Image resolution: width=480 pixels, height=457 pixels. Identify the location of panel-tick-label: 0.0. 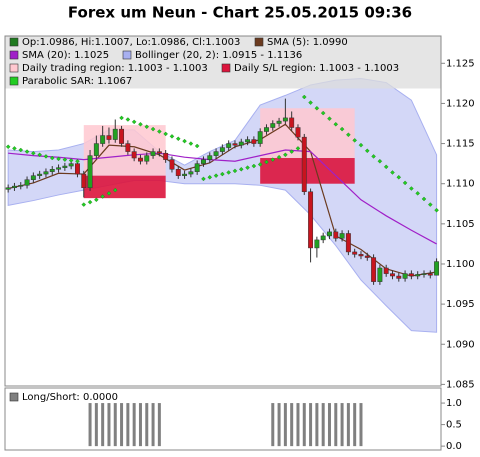
(454, 446).